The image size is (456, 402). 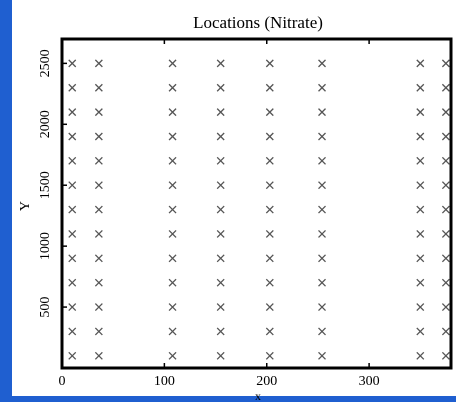 What do you see at coordinates (369, 381) in the screenshot?
I see `x-tick-label: 300` at bounding box center [369, 381].